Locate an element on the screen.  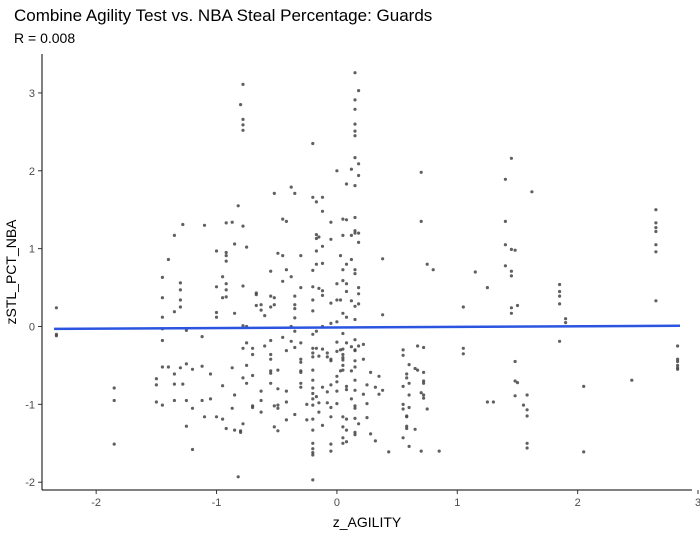
x-tick-label-1: 1 is located at coordinates (457, 503).